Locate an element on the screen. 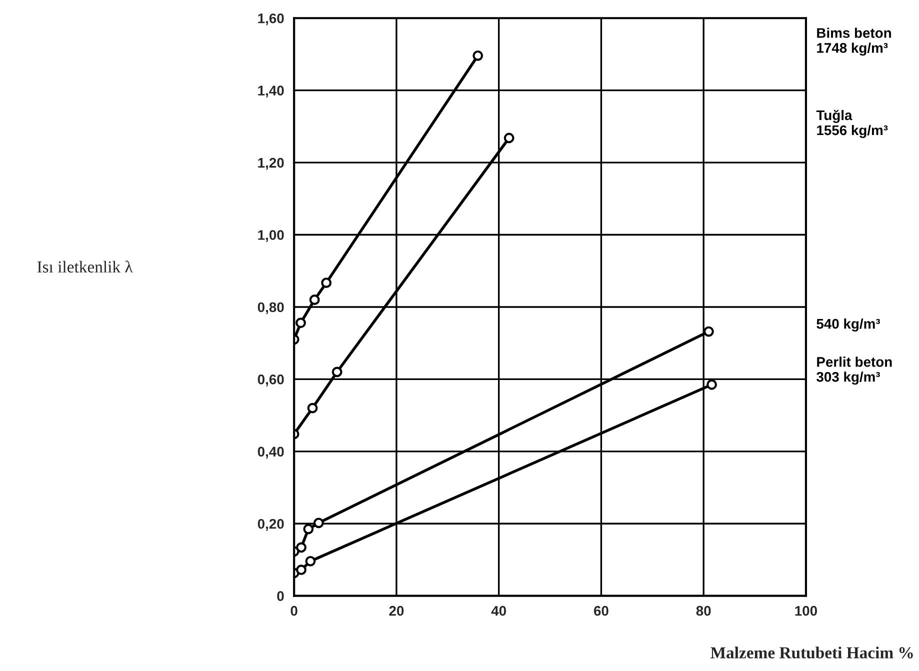  x-tick-label: 100 is located at coordinates (806, 611).